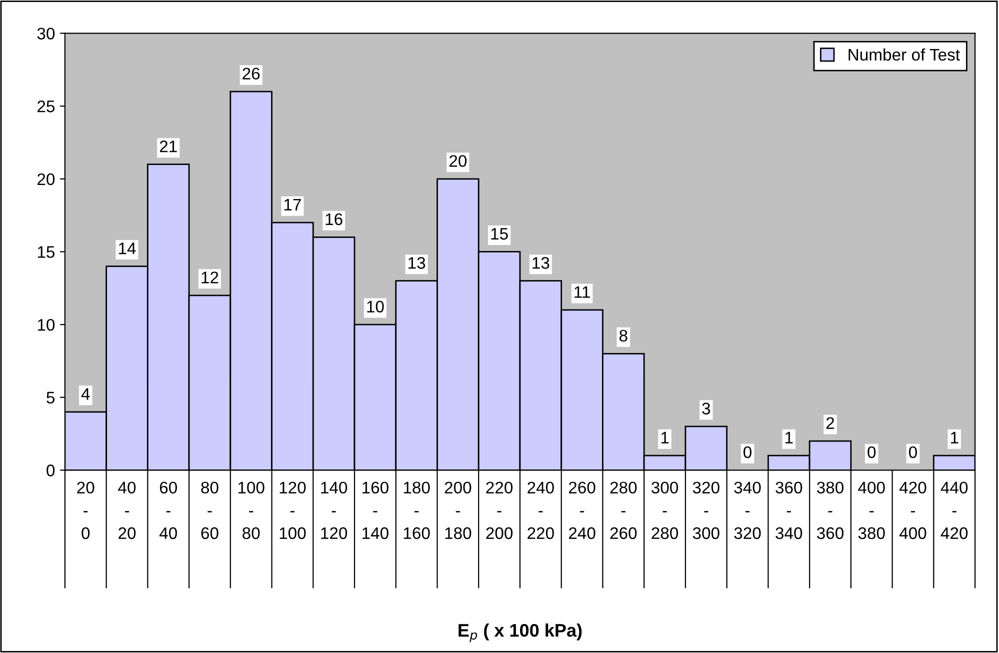  What do you see at coordinates (334, 219) in the screenshot?
I see `data-label: 16` at bounding box center [334, 219].